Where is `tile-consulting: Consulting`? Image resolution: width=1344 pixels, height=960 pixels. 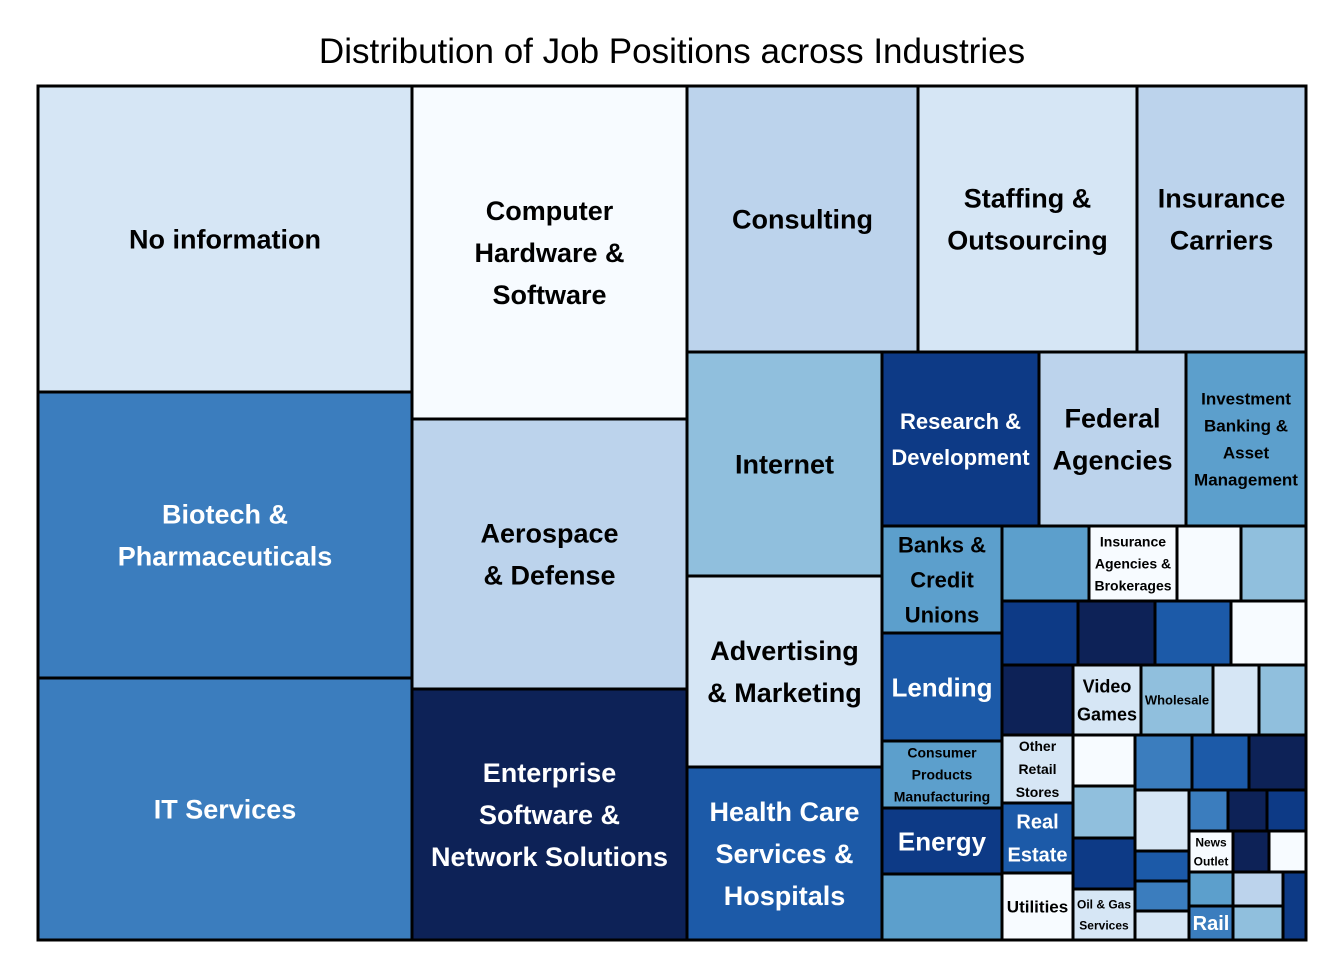 tile-consulting: Consulting is located at coordinates (802, 219).